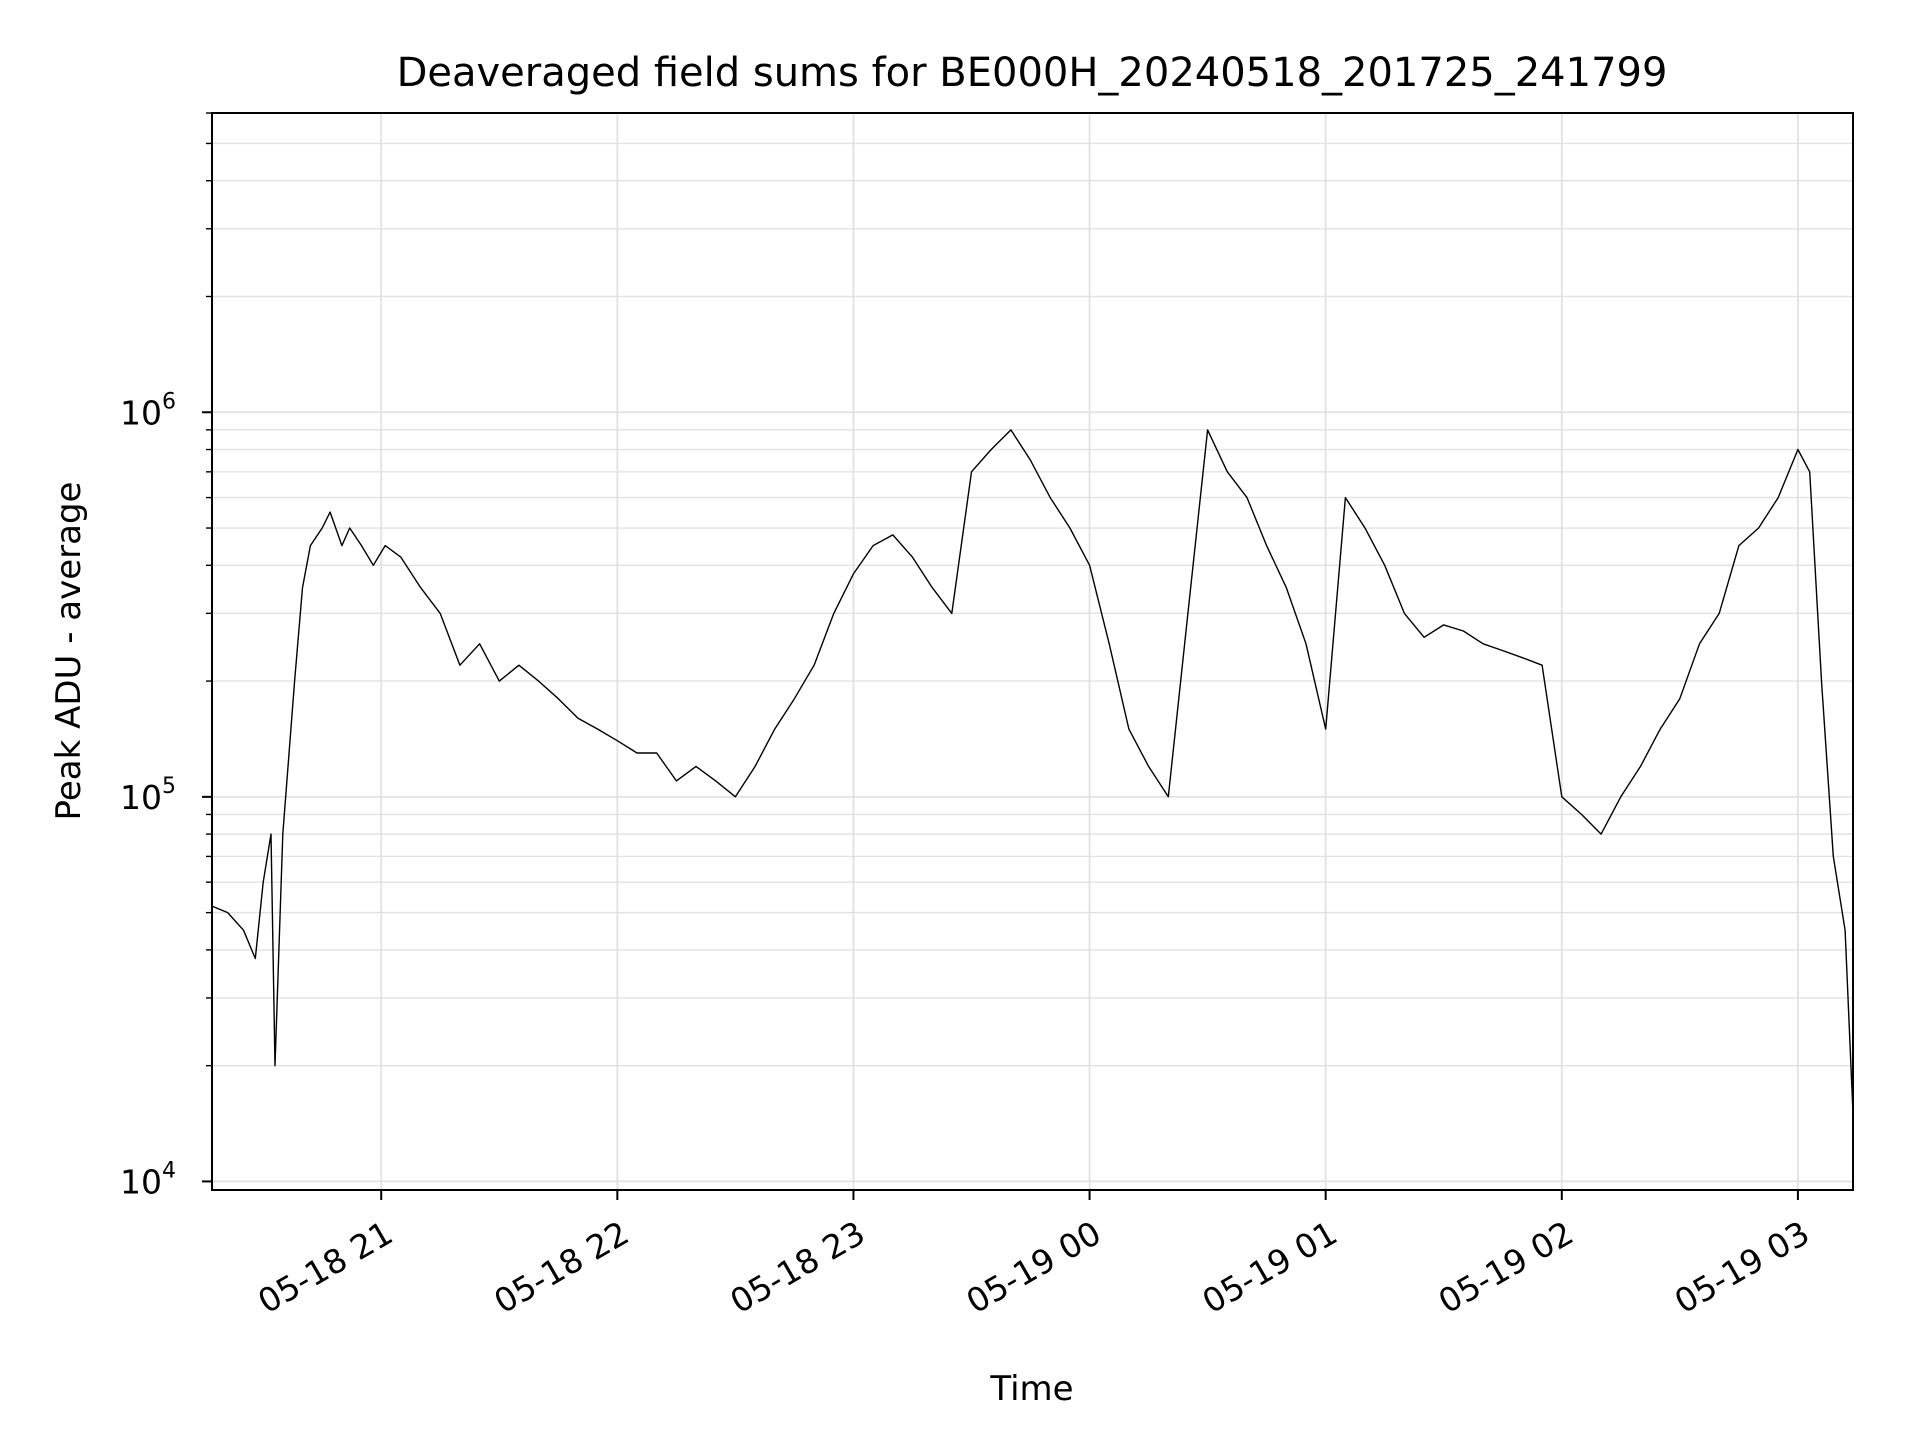 The height and width of the screenshot is (1440, 1920). Describe the element at coordinates (69, 651) in the screenshot. I see `y-axis-label: Peak ADU - average` at that location.